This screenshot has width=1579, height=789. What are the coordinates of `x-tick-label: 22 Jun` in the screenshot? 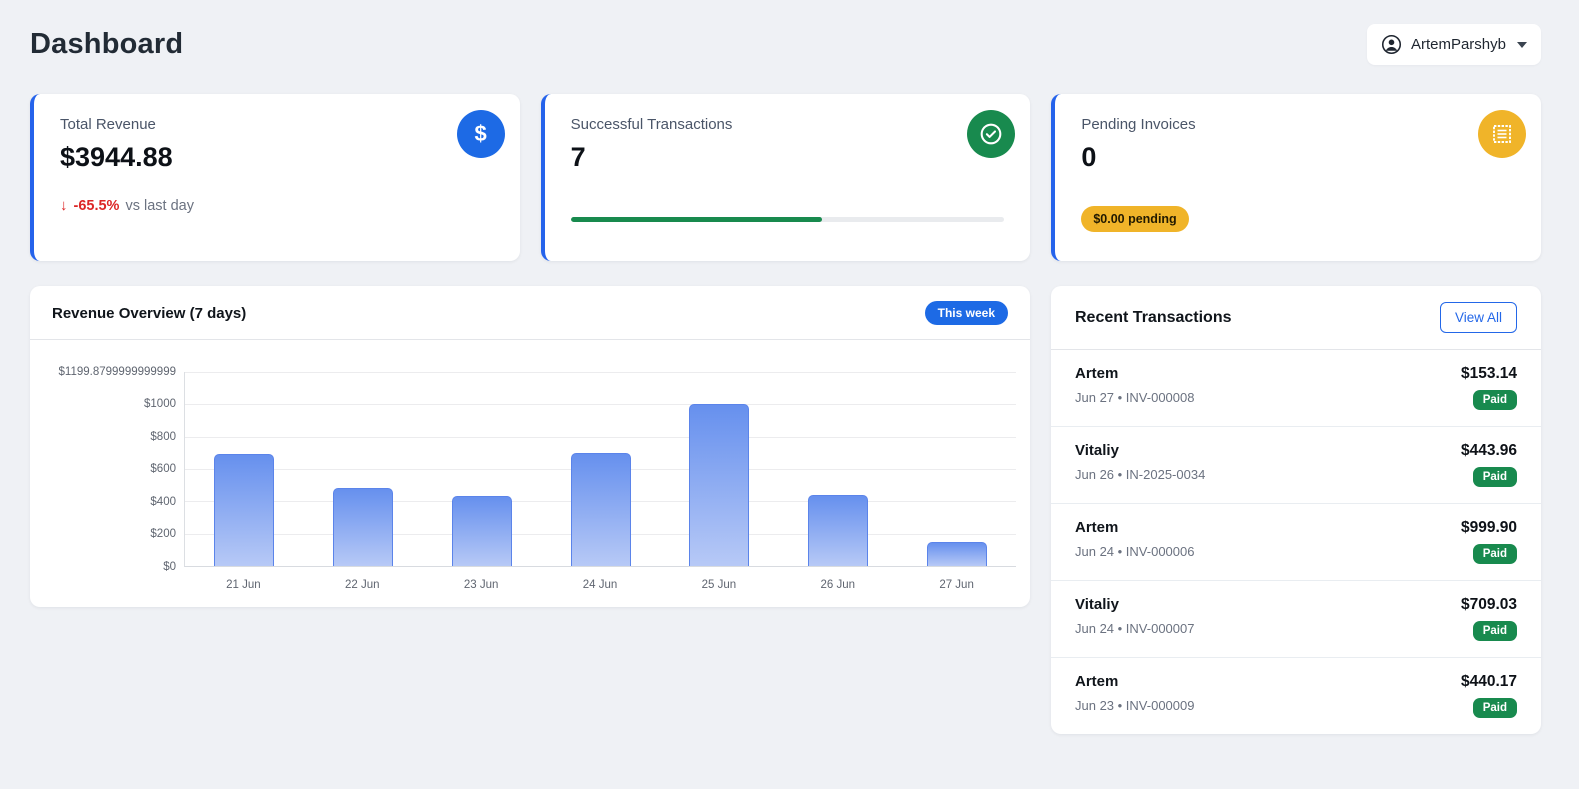 It's located at (362, 585).